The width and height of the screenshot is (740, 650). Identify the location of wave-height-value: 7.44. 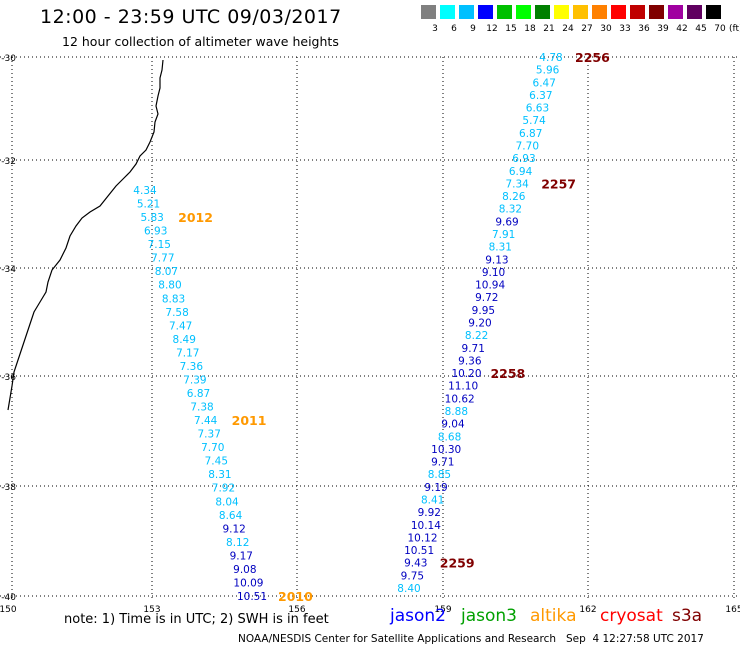
(206, 421).